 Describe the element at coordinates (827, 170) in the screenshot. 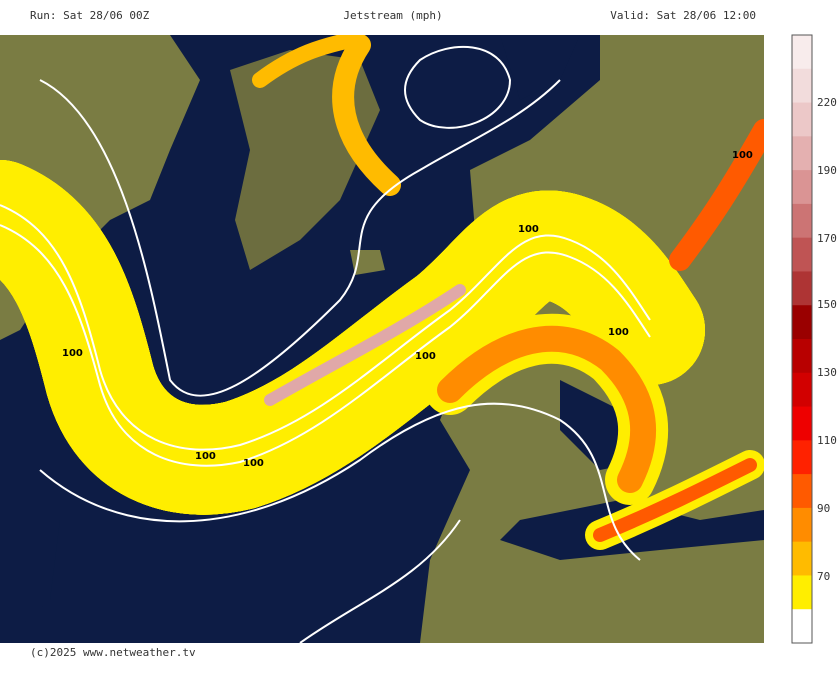

I see `legend-label: 190` at that location.